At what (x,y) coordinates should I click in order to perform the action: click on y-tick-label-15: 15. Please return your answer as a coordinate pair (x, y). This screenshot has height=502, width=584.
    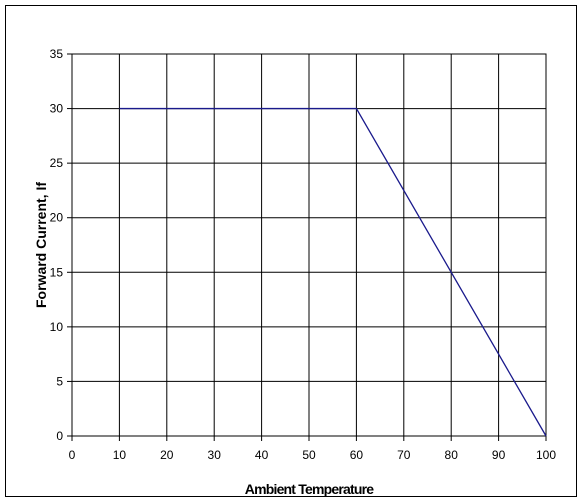
    Looking at the image, I should click on (57, 272).